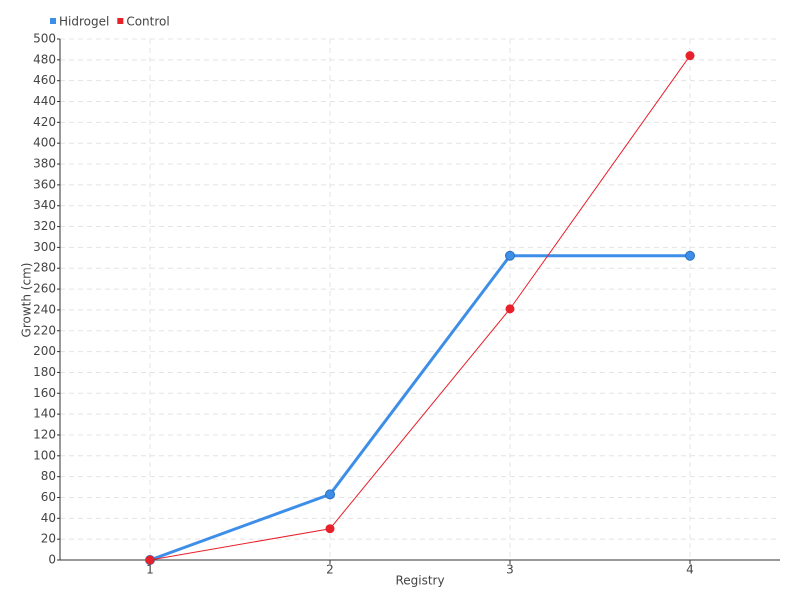 The image size is (800, 600). I want to click on y-tick-label: 440, so click(44, 101).